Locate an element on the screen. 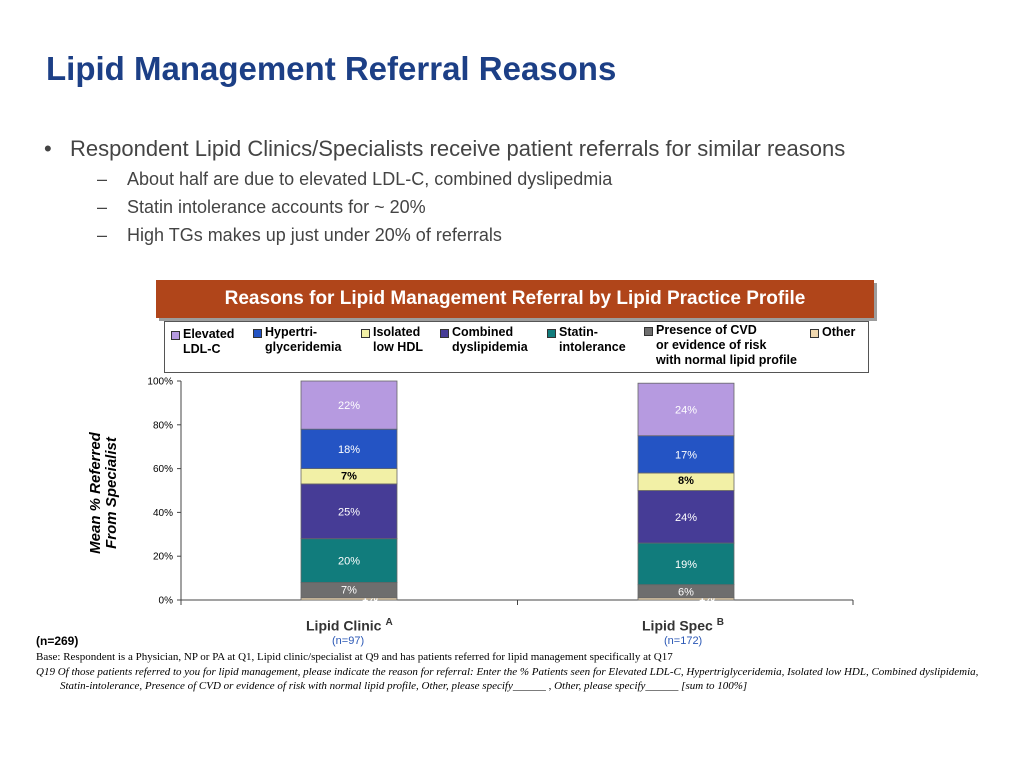 The width and height of the screenshot is (1024, 768). legend-item-combined-dyslipidemia: Combined dyslipidemia is located at coordinates (484, 340).